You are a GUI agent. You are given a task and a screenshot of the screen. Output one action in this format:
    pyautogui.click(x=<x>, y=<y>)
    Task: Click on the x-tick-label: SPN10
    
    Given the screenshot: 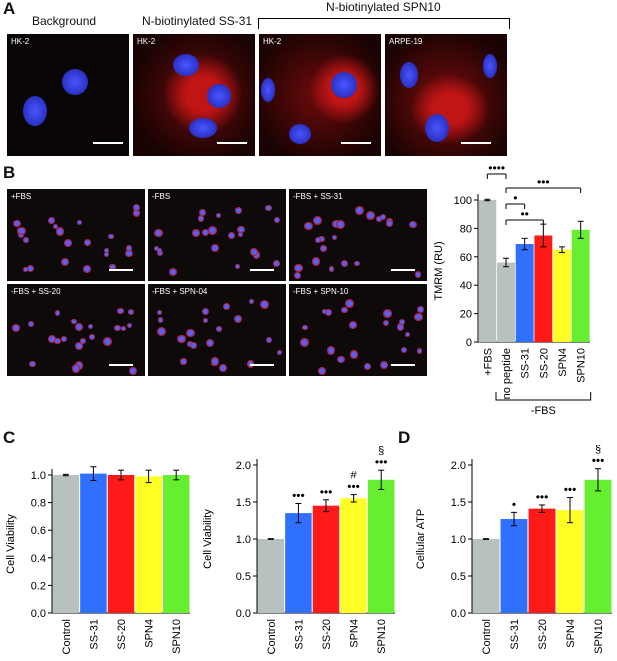 What is the action you would take?
    pyautogui.click(x=177, y=636)
    